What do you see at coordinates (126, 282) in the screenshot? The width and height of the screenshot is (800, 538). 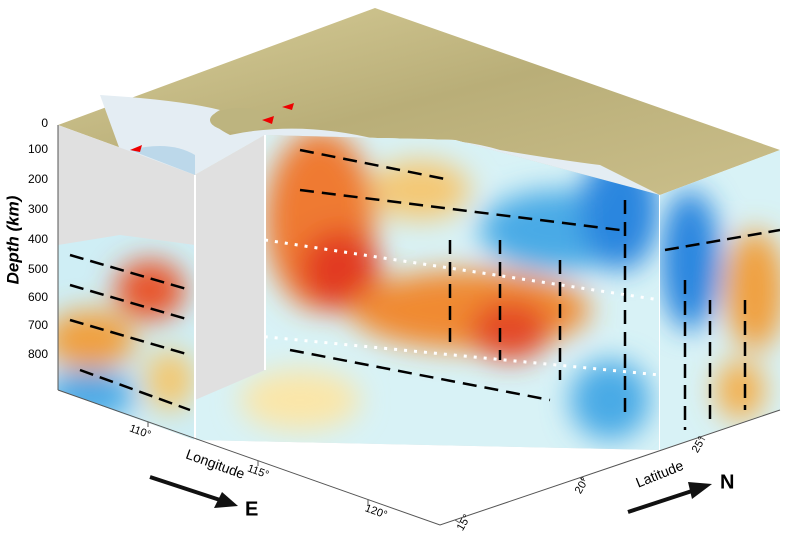 I see `left-section` at bounding box center [126, 282].